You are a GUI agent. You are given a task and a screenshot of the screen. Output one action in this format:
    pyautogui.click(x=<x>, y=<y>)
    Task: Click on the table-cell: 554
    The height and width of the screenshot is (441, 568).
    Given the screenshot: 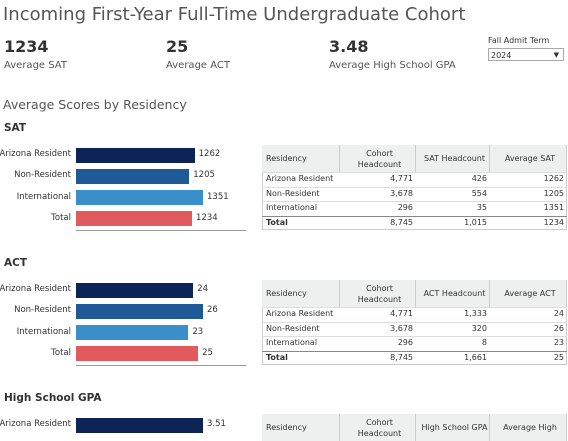 What is the action you would take?
    pyautogui.click(x=479, y=193)
    